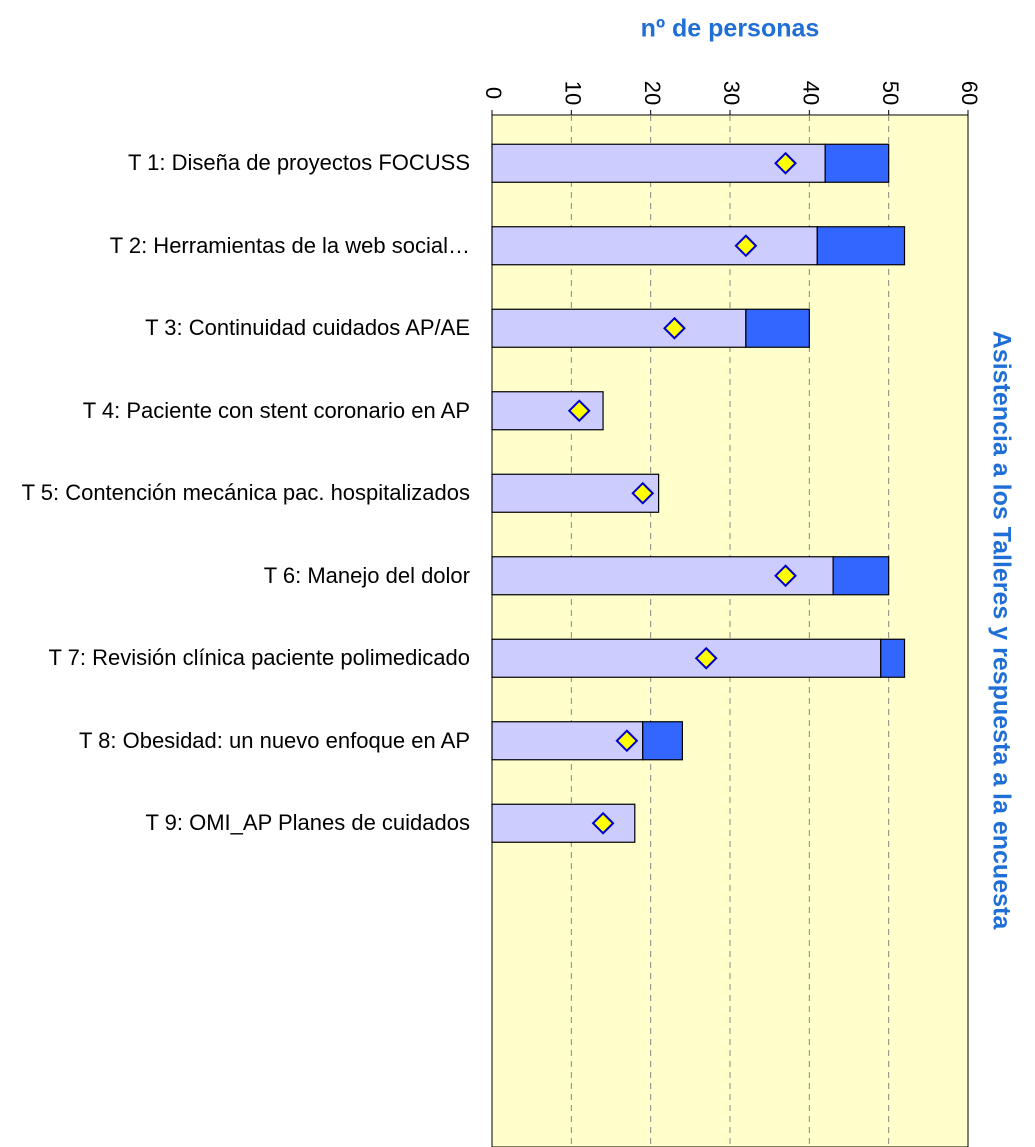  I want to click on chart-title: nº de personas, so click(730, 29).